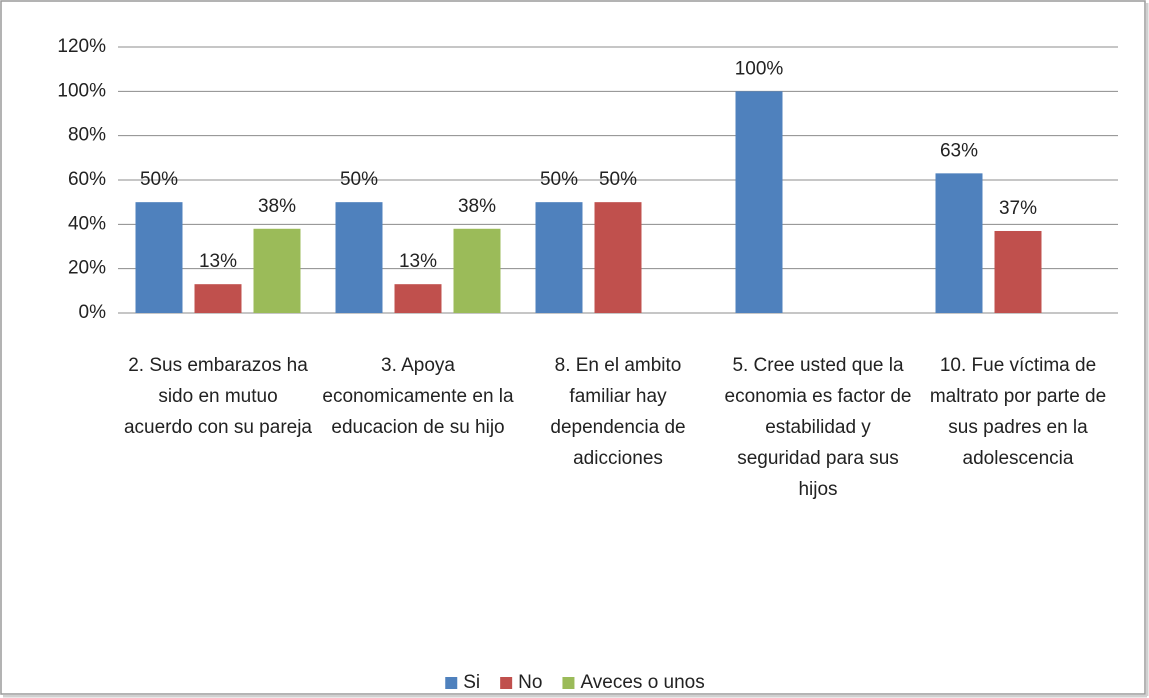  Describe the element at coordinates (93, 312) in the screenshot. I see `y-tick-label: 0%` at that location.